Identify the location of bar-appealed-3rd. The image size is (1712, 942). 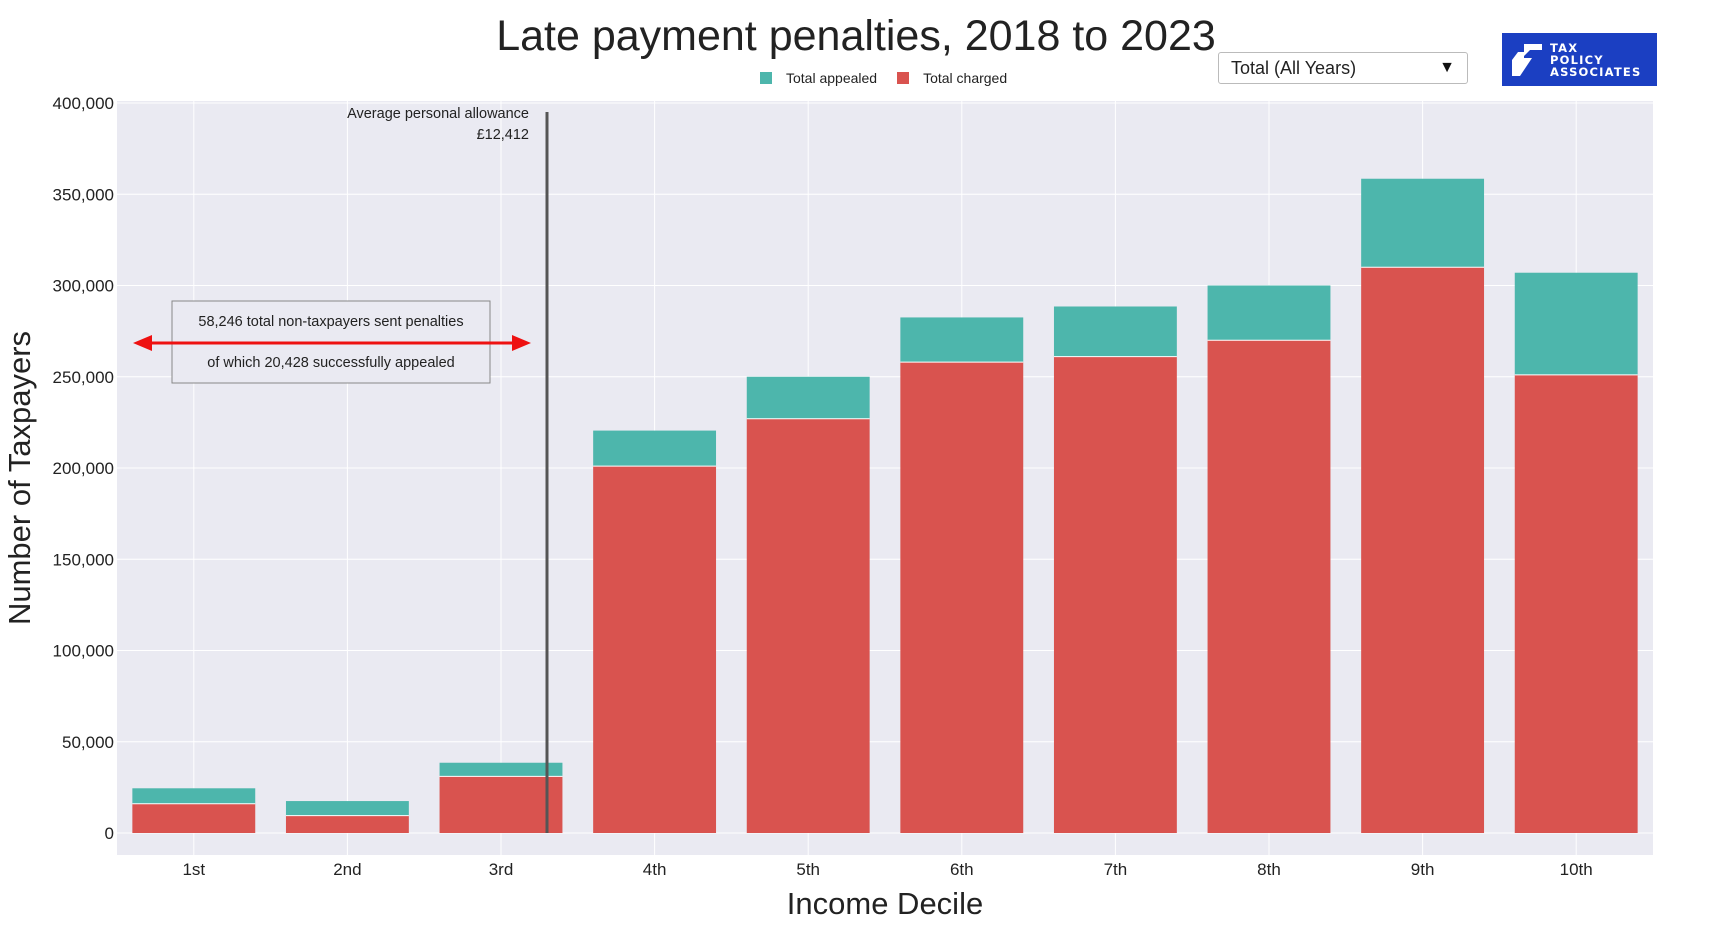
(501, 769).